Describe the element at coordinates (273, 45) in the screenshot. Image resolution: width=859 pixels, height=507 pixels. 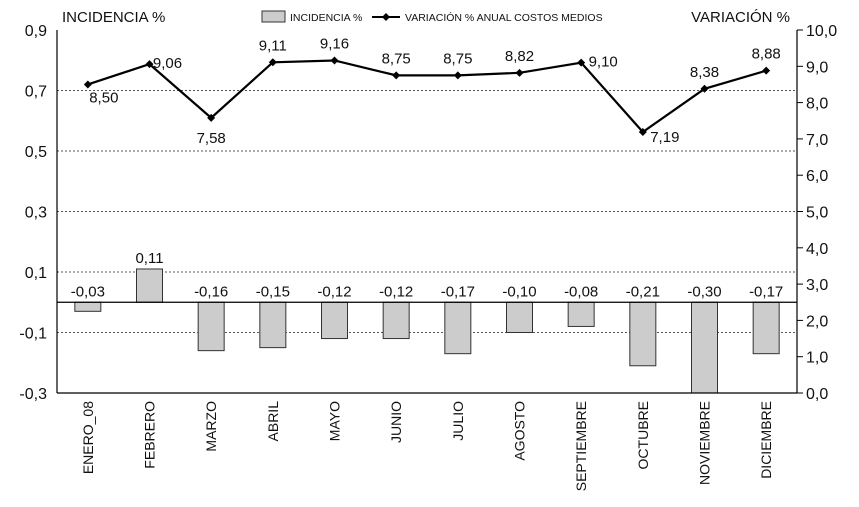
I see `line-data-label: 9,11` at that location.